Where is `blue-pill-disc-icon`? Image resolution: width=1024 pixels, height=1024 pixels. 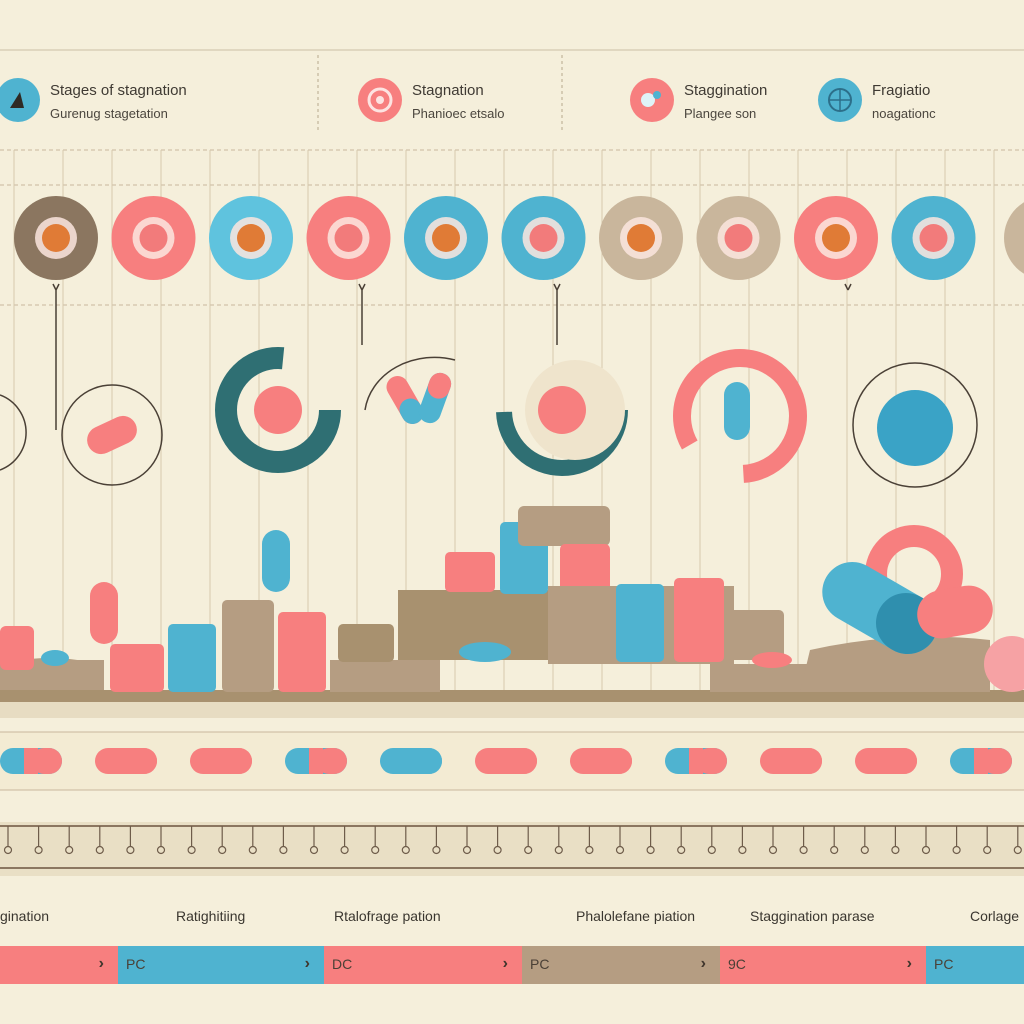
blue-pill-disc-icon is located at coordinates (348, 238).